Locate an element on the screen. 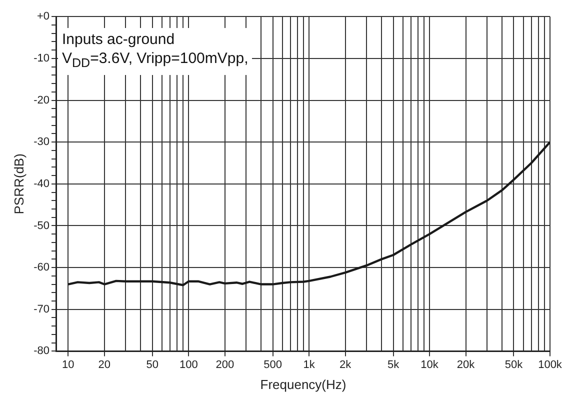  y-tick-label: +0 is located at coordinates (43, 16).